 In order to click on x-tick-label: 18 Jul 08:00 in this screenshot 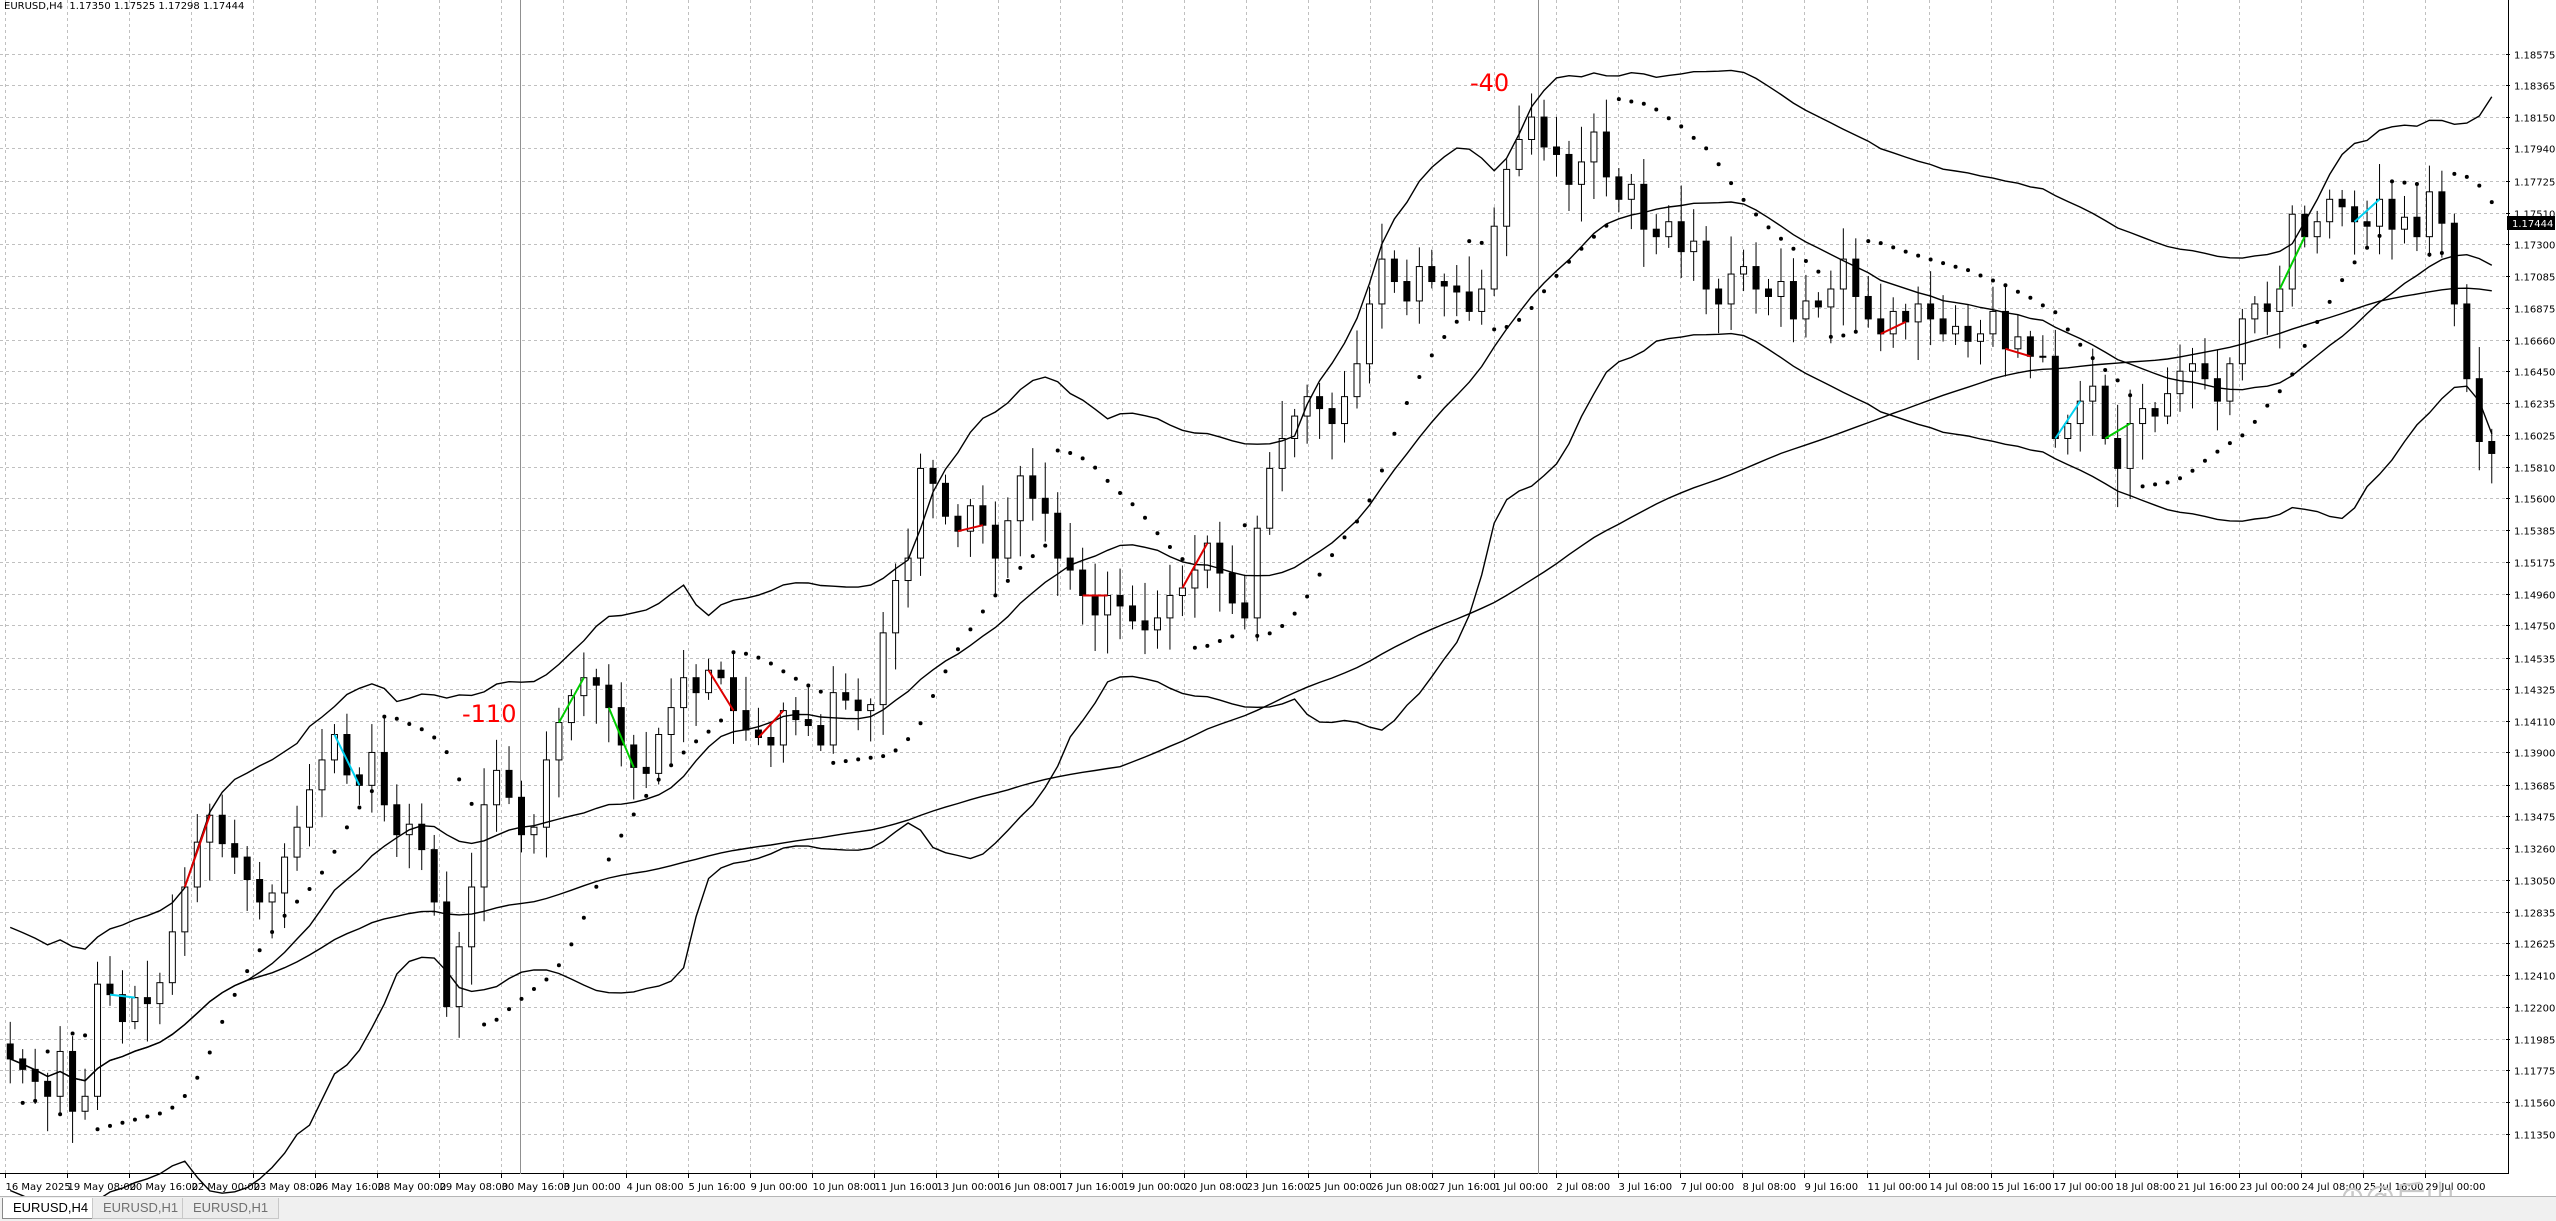, I will do `click(2146, 1187)`.